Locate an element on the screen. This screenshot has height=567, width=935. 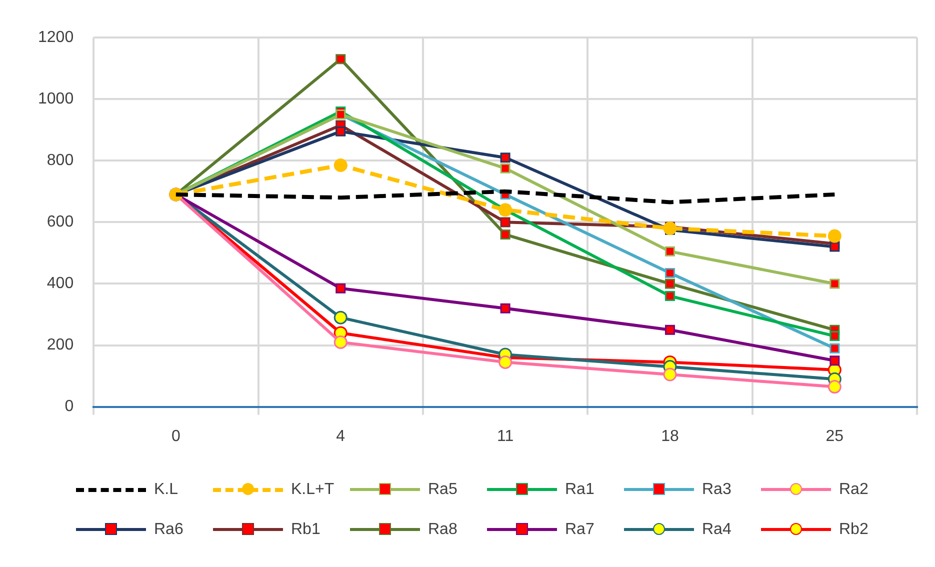
x-tick-label: 0 is located at coordinates (175, 436).